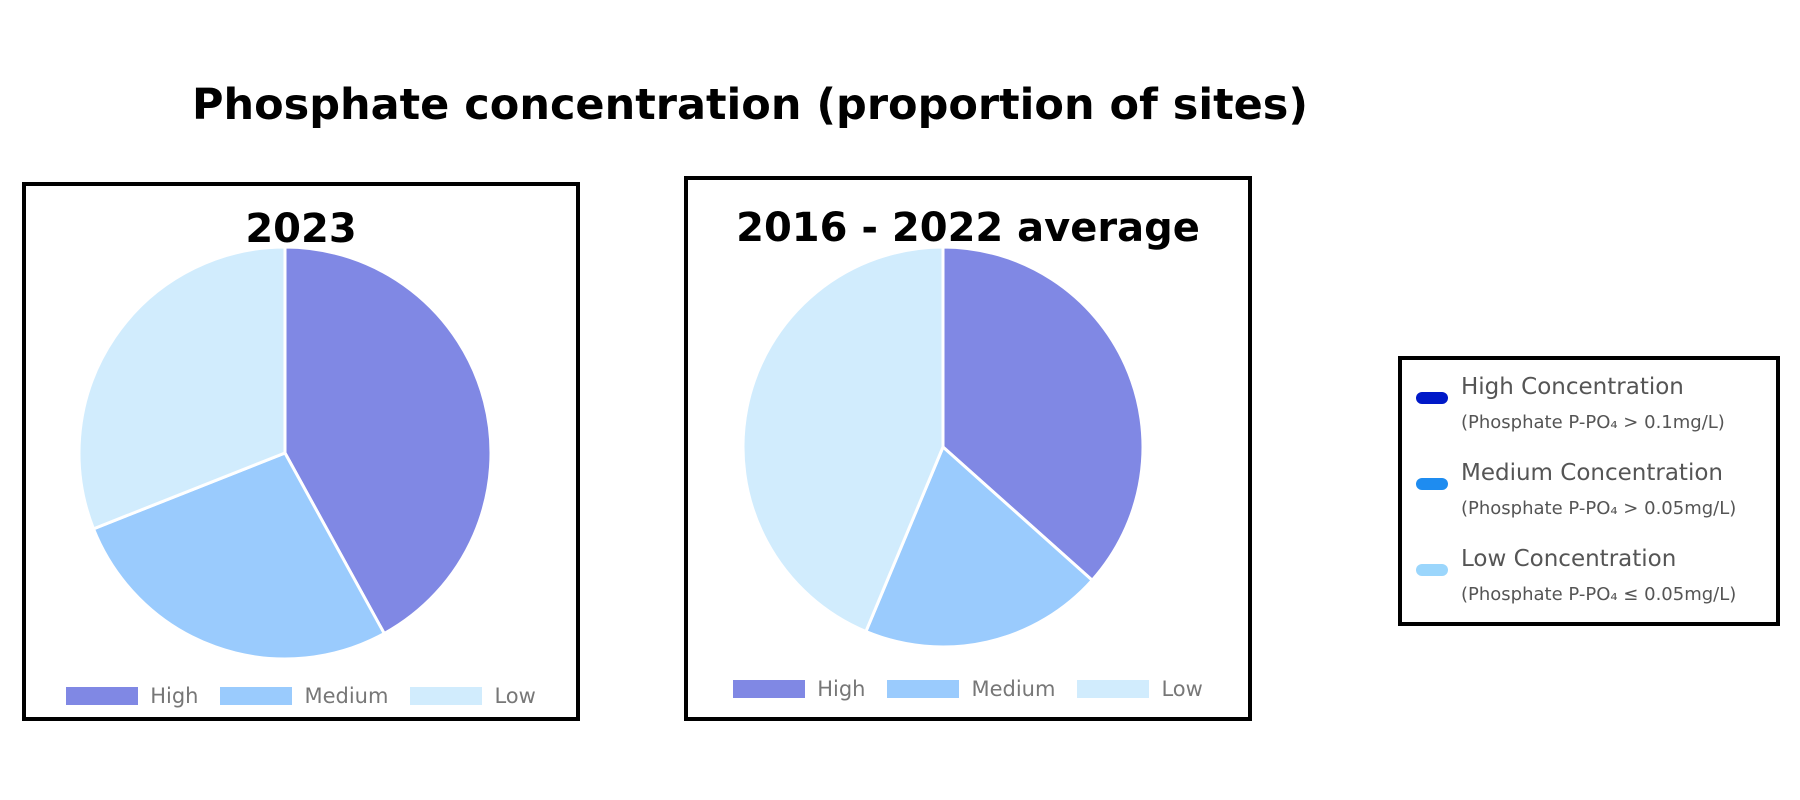 This screenshot has width=1800, height=800. What do you see at coordinates (968, 228) in the screenshot?
I see `pie-title: 2016 - 2022 average` at bounding box center [968, 228].